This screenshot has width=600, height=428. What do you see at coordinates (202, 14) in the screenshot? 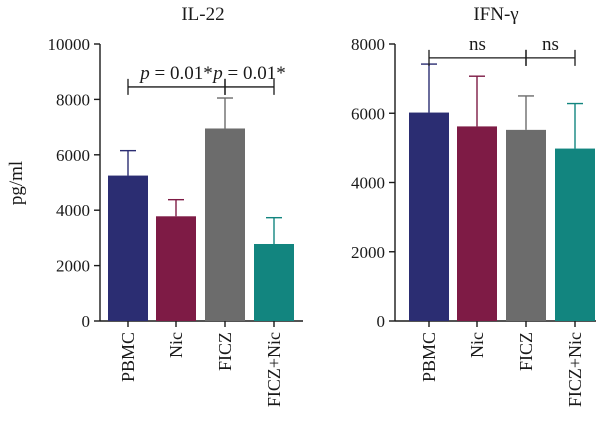
I see `panel-title: IL-22` at bounding box center [202, 14].